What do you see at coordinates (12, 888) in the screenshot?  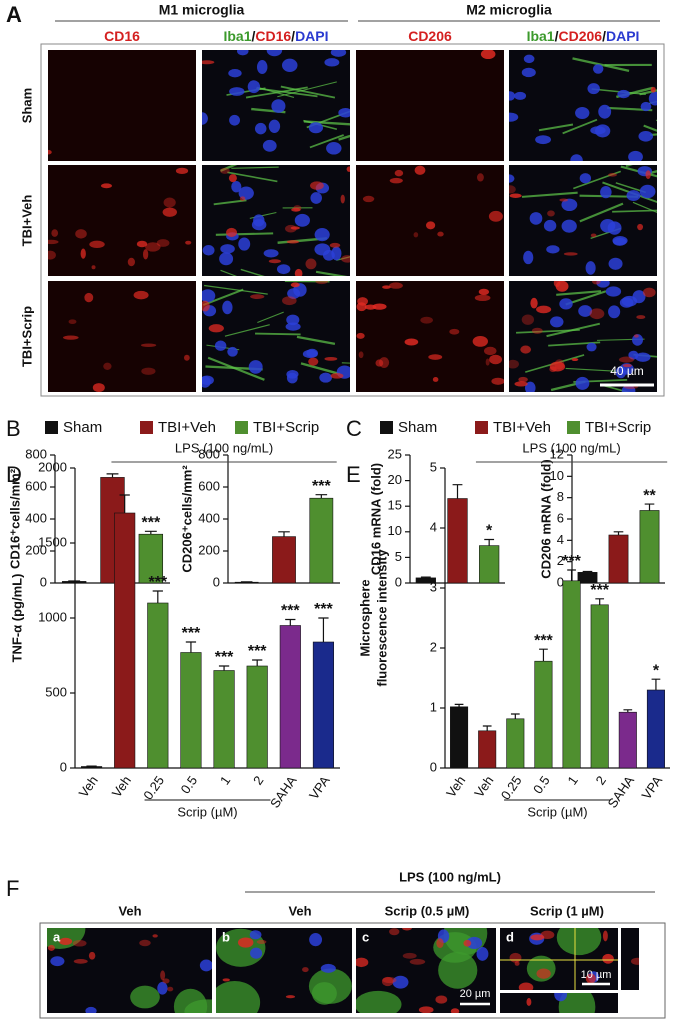 I see `panel-label: F` at bounding box center [12, 888].